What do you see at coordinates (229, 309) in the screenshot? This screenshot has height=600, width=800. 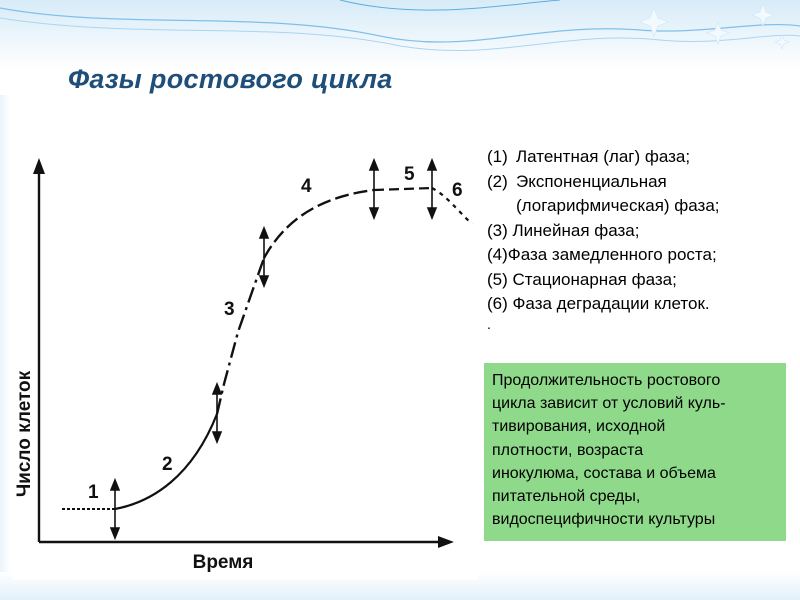 I see `phase-marker-3: 3` at bounding box center [229, 309].